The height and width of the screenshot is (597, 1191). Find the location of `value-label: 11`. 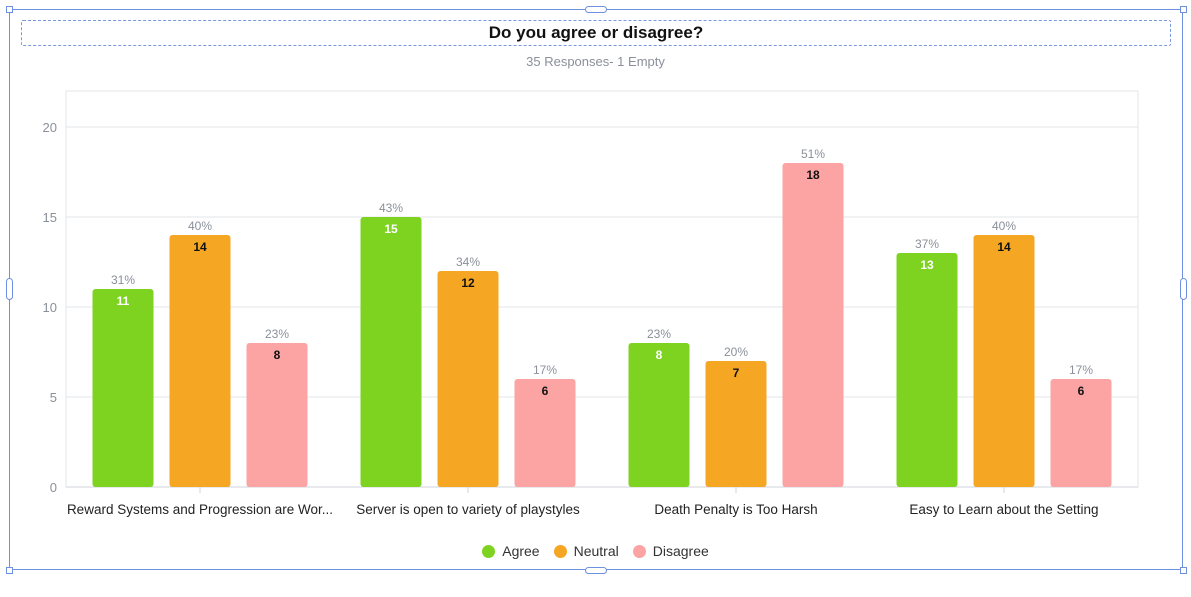

value-label: 11 is located at coordinates (123, 301).